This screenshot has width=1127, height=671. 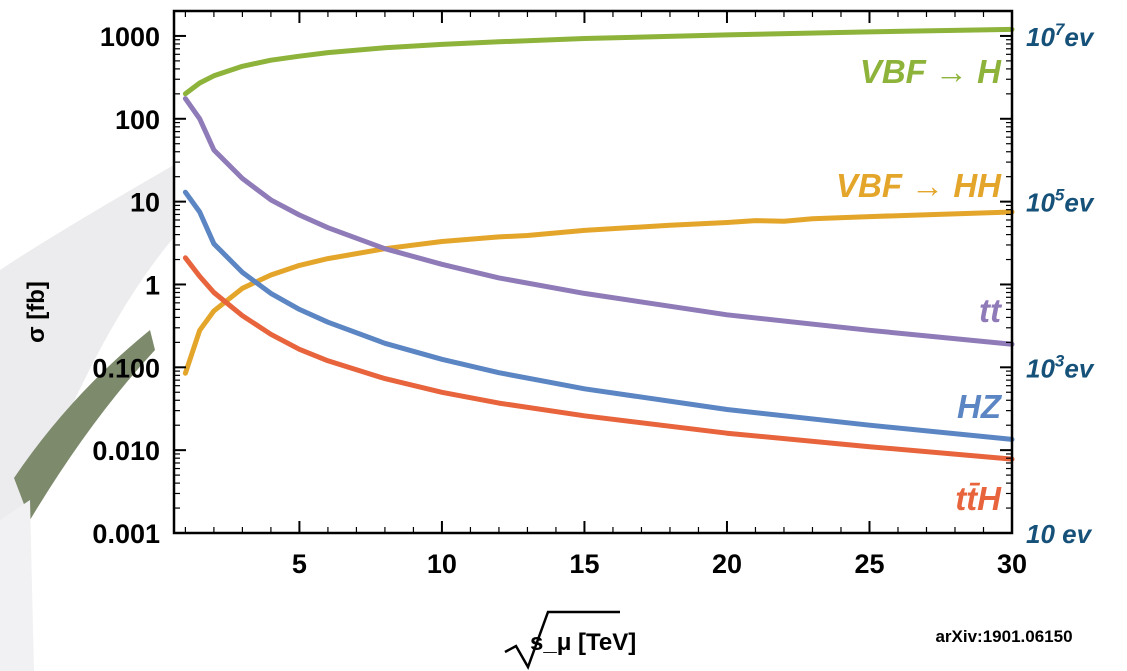 I want to click on series-label: VBF → HH, so click(x=919, y=185).